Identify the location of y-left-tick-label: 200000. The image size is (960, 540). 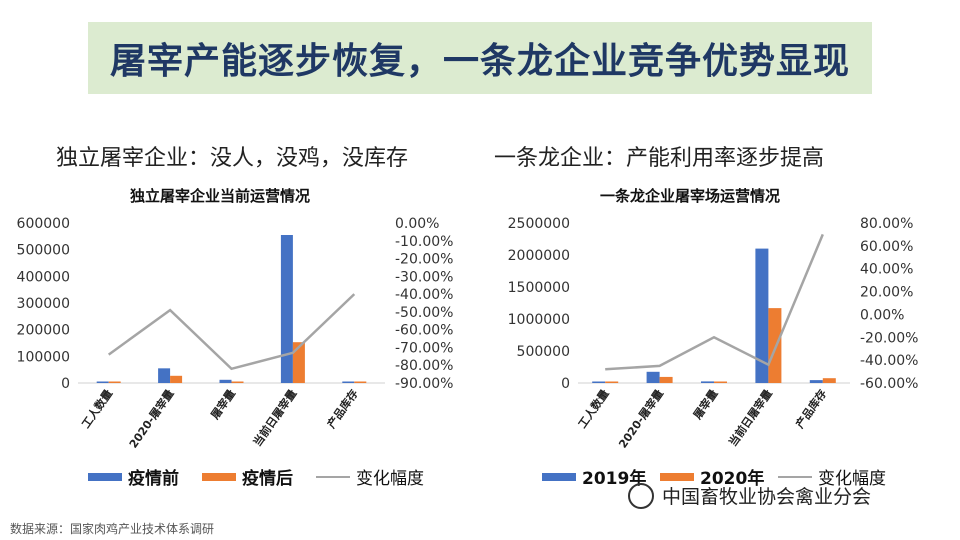
(43, 331).